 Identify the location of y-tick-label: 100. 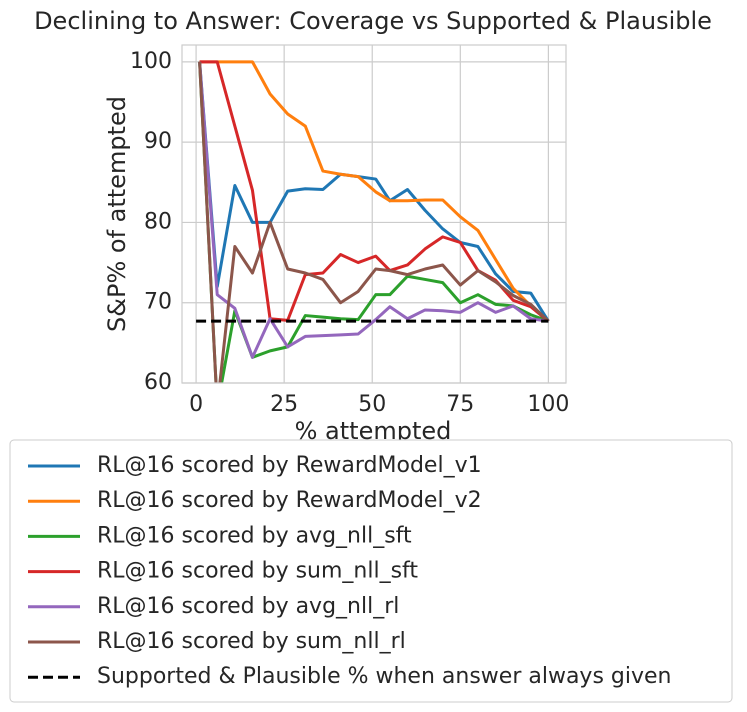
(151, 61).